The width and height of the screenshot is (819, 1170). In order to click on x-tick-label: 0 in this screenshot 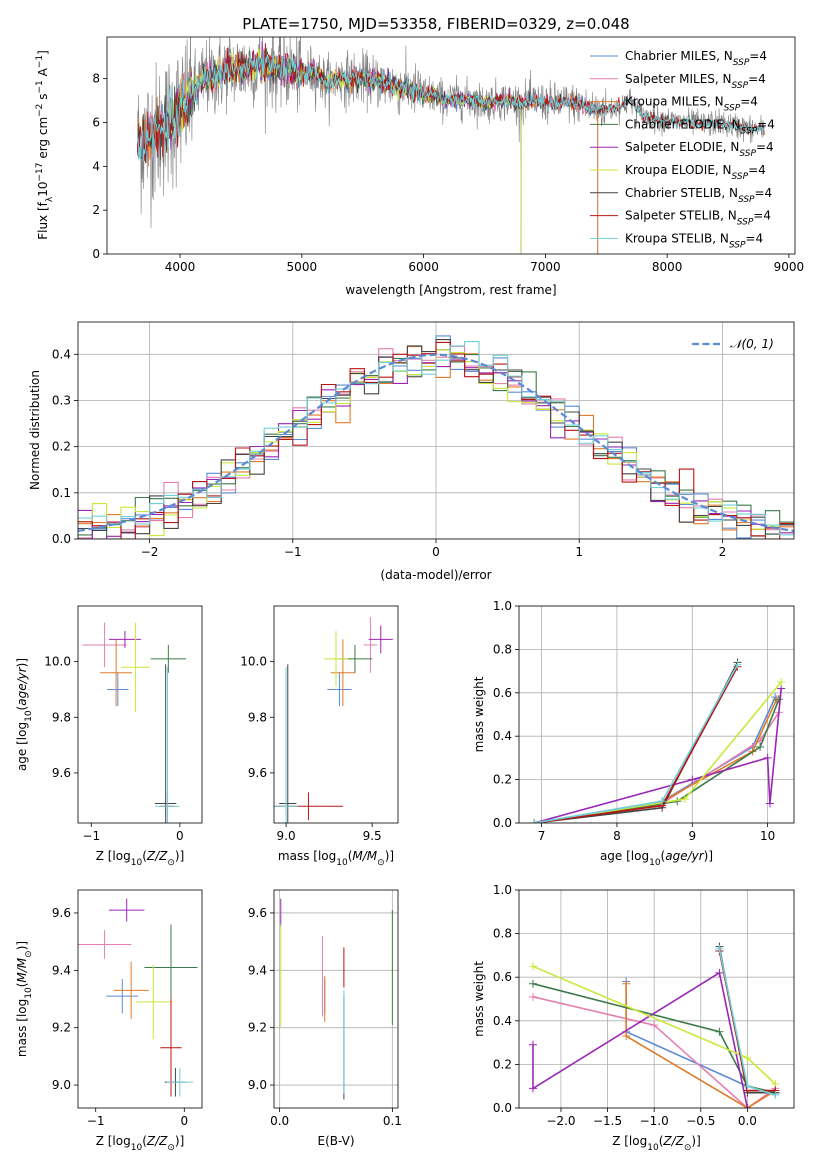, I will do `click(180, 836)`.